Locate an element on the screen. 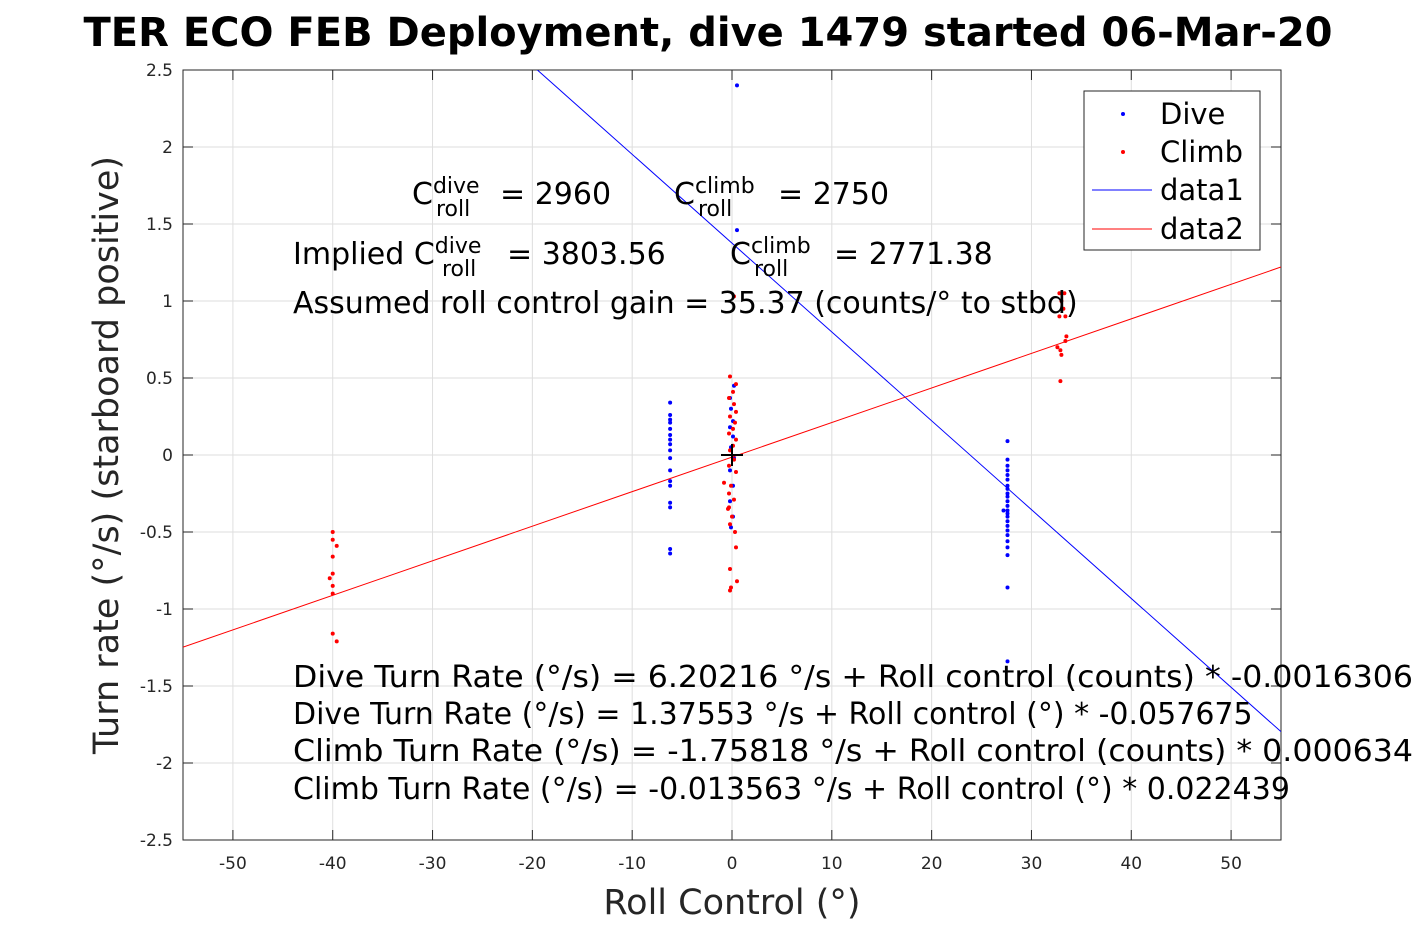 The width and height of the screenshot is (1417, 945). x-tick-label: -40 is located at coordinates (333, 864).